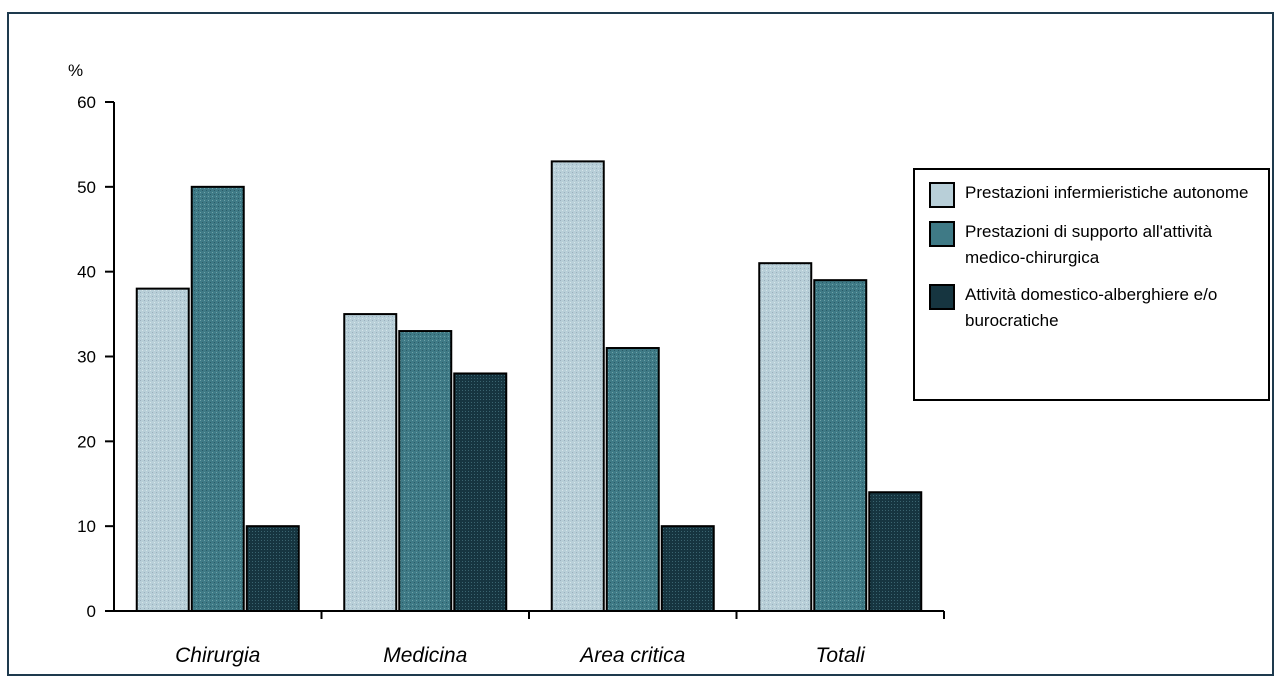  I want to click on x-tick-label: Chirurgia, so click(217, 655).